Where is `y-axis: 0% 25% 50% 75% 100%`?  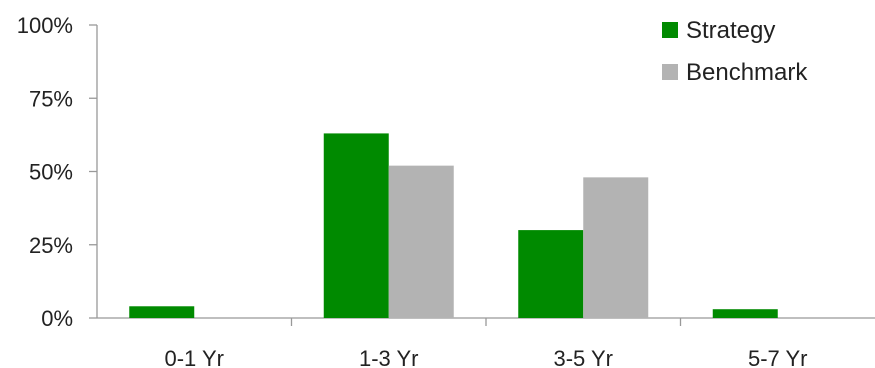
y-axis: 0% 25% 50% 75% 100% is located at coordinates (57, 172).